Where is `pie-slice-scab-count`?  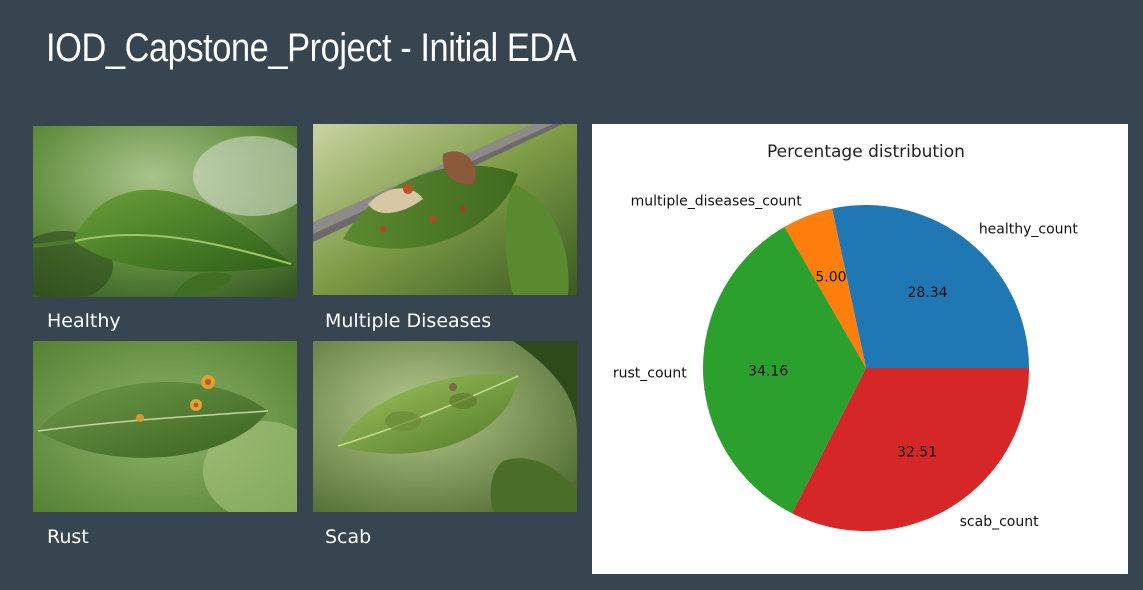 pie-slice-scab-count is located at coordinates (910, 449).